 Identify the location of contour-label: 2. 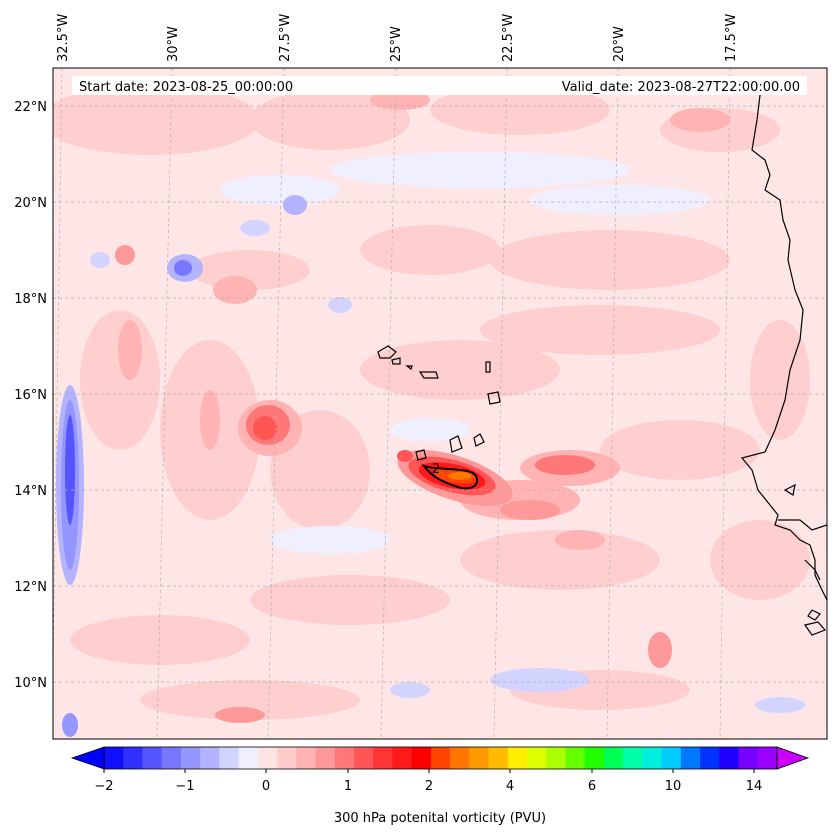
(436, 469).